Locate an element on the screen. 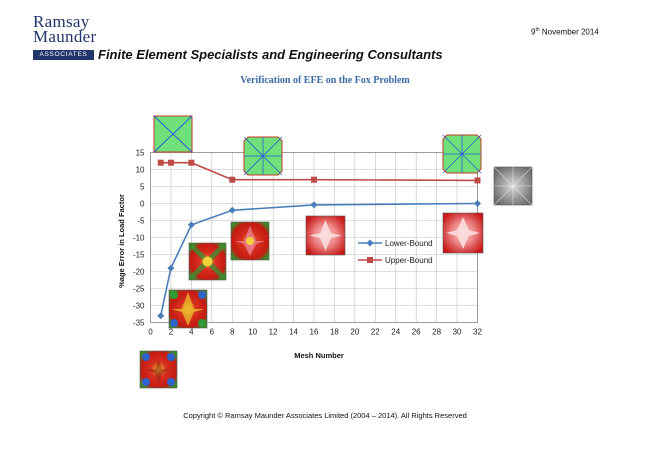 Image resolution: width=650 pixels, height=459 pixels. x-tick-label: 14 is located at coordinates (293, 332).